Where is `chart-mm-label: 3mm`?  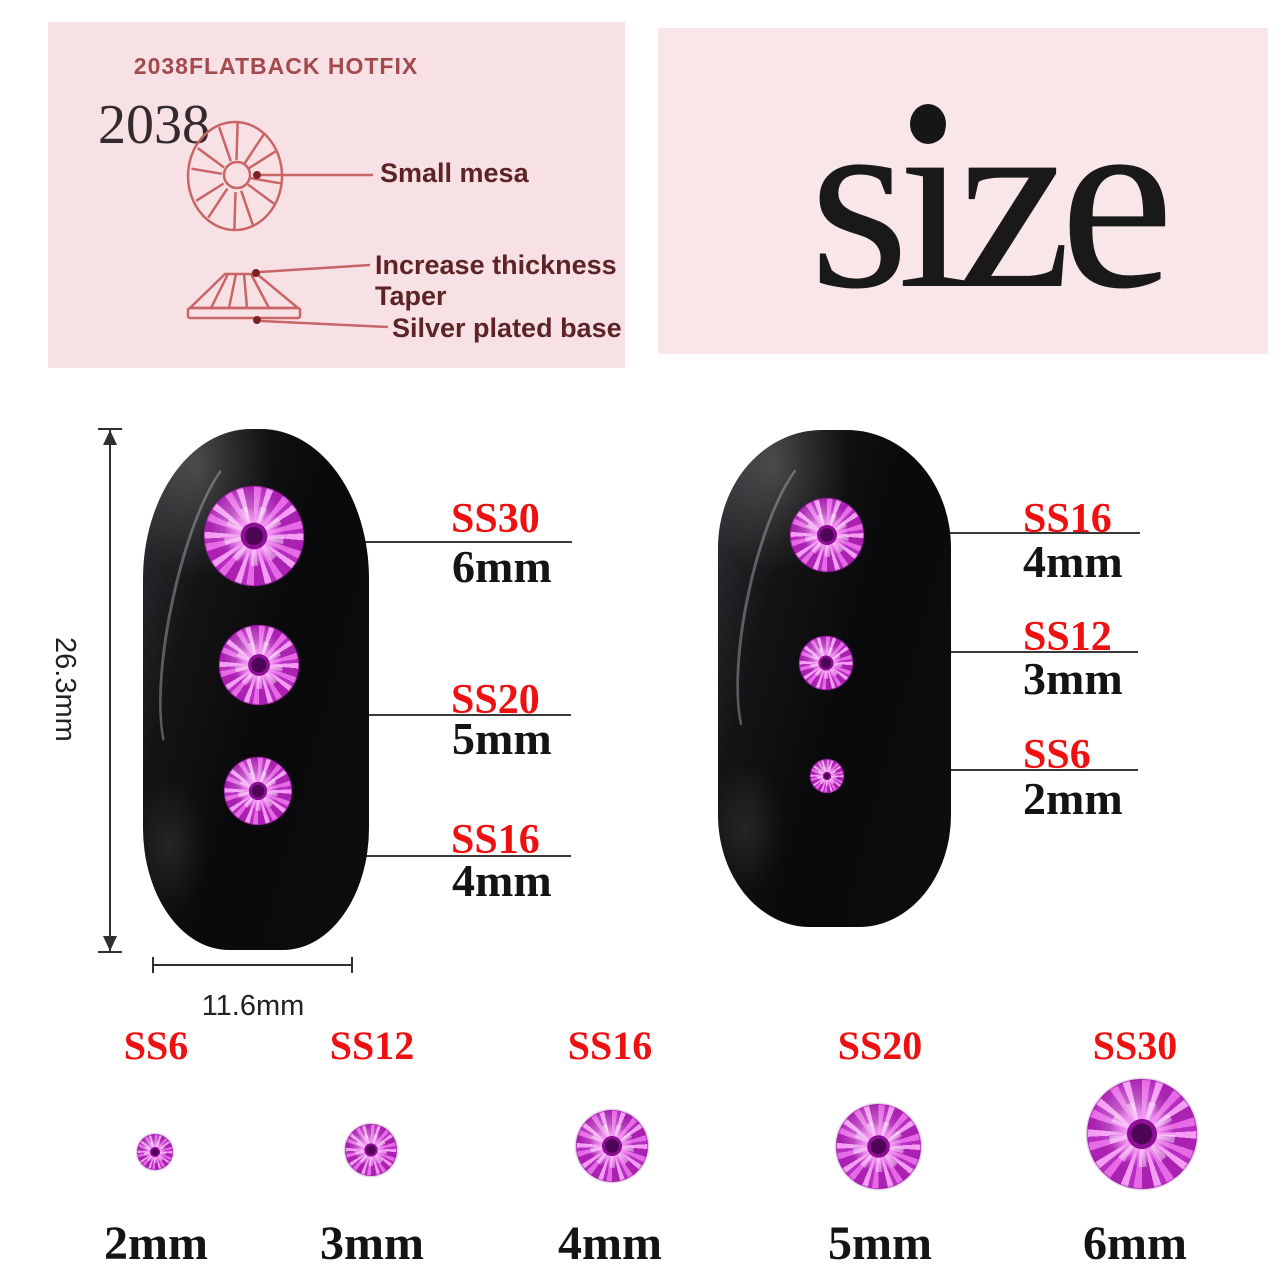
chart-mm-label: 3mm is located at coordinates (372, 1243).